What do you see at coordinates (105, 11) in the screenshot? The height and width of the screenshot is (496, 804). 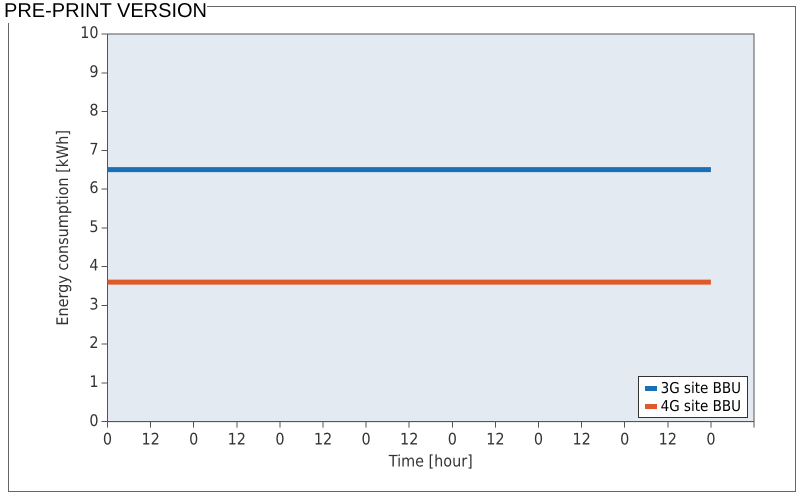 I see `text: PRE-PRINT VERSION` at bounding box center [105, 11].